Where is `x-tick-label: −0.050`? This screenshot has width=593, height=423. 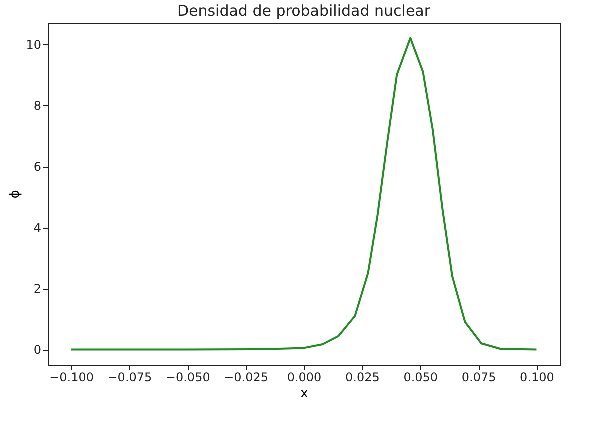 x-tick-label: −0.050 is located at coordinates (188, 377).